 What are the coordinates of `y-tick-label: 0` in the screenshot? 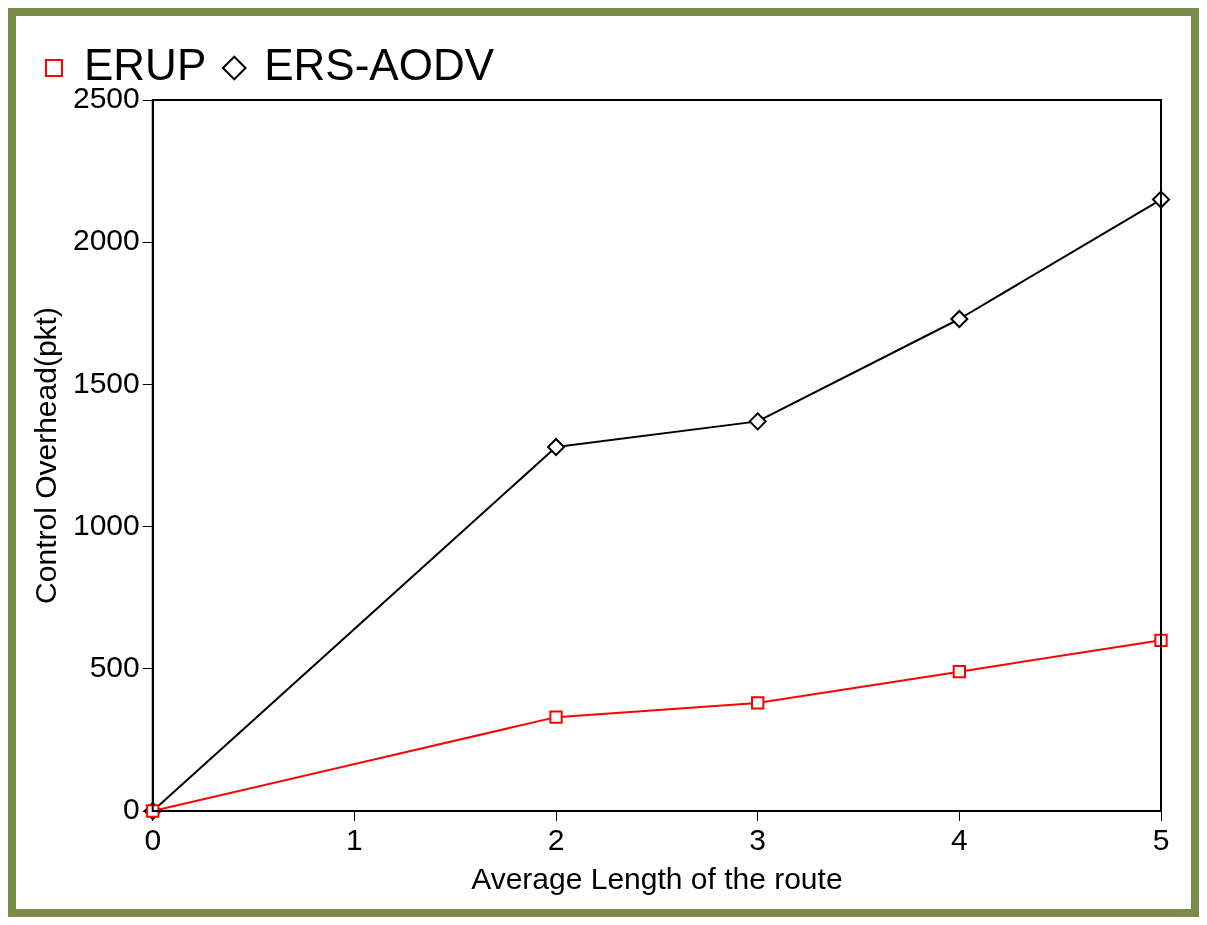 It's located at (131, 809).